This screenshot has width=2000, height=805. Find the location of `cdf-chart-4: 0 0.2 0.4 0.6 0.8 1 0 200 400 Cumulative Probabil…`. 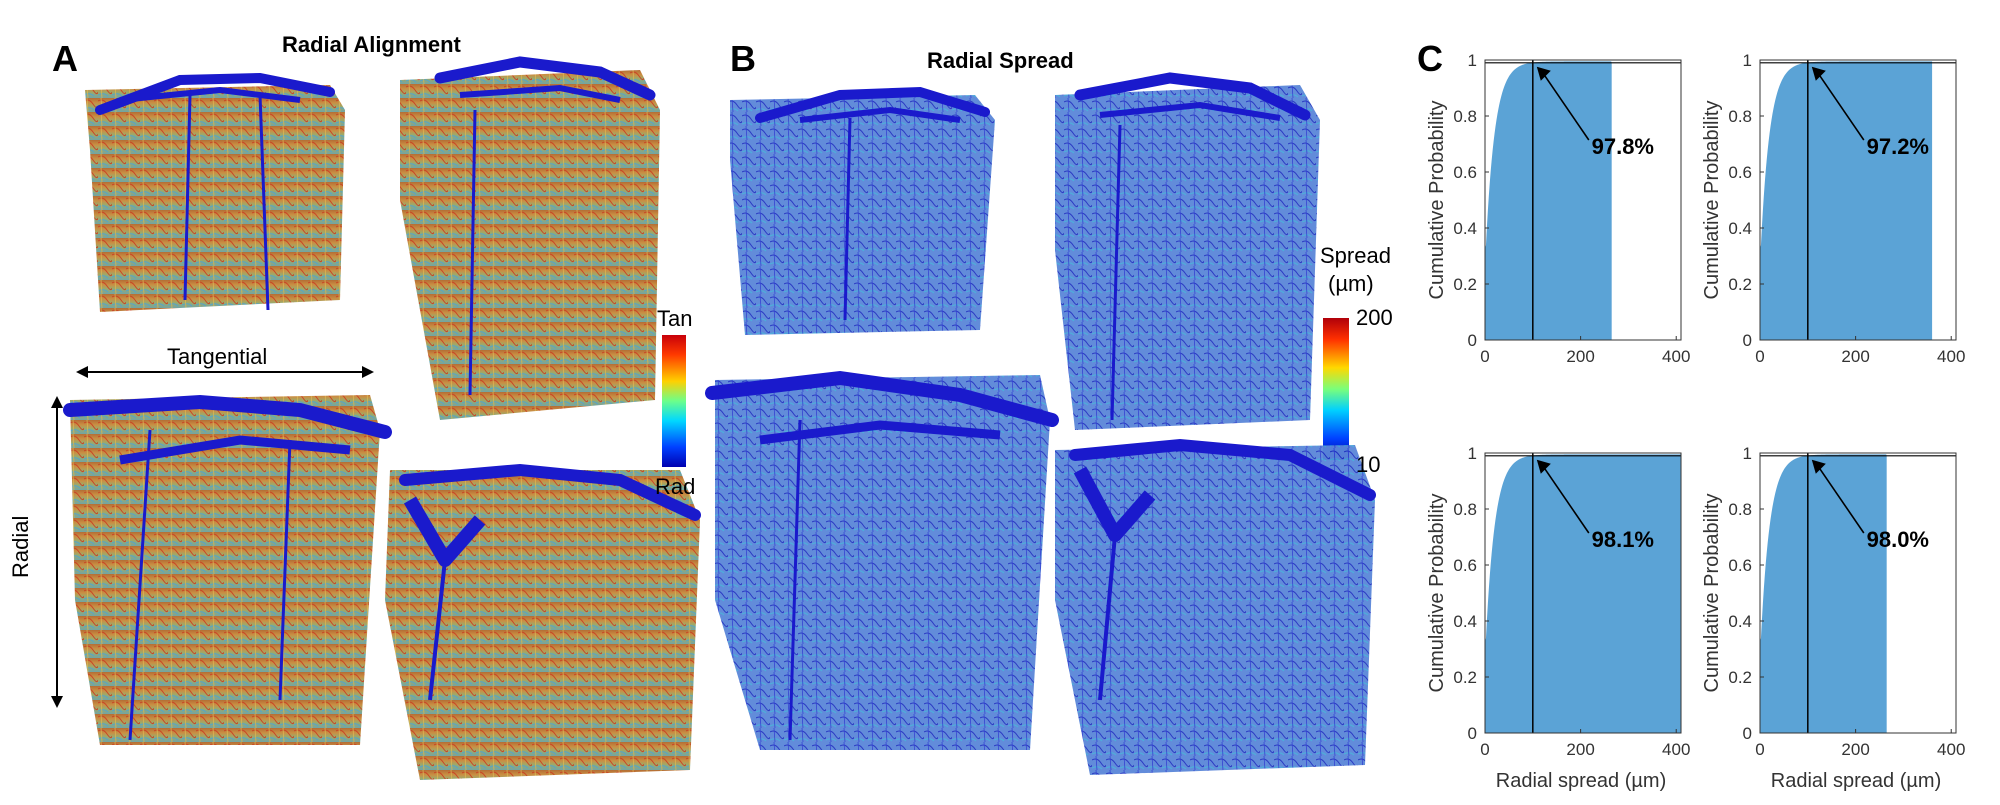

cdf-chart-4: 0 0.2 0.4 0.6 0.8 1 0 200 400 Cumulative Probabil… is located at coordinates (1833, 618).